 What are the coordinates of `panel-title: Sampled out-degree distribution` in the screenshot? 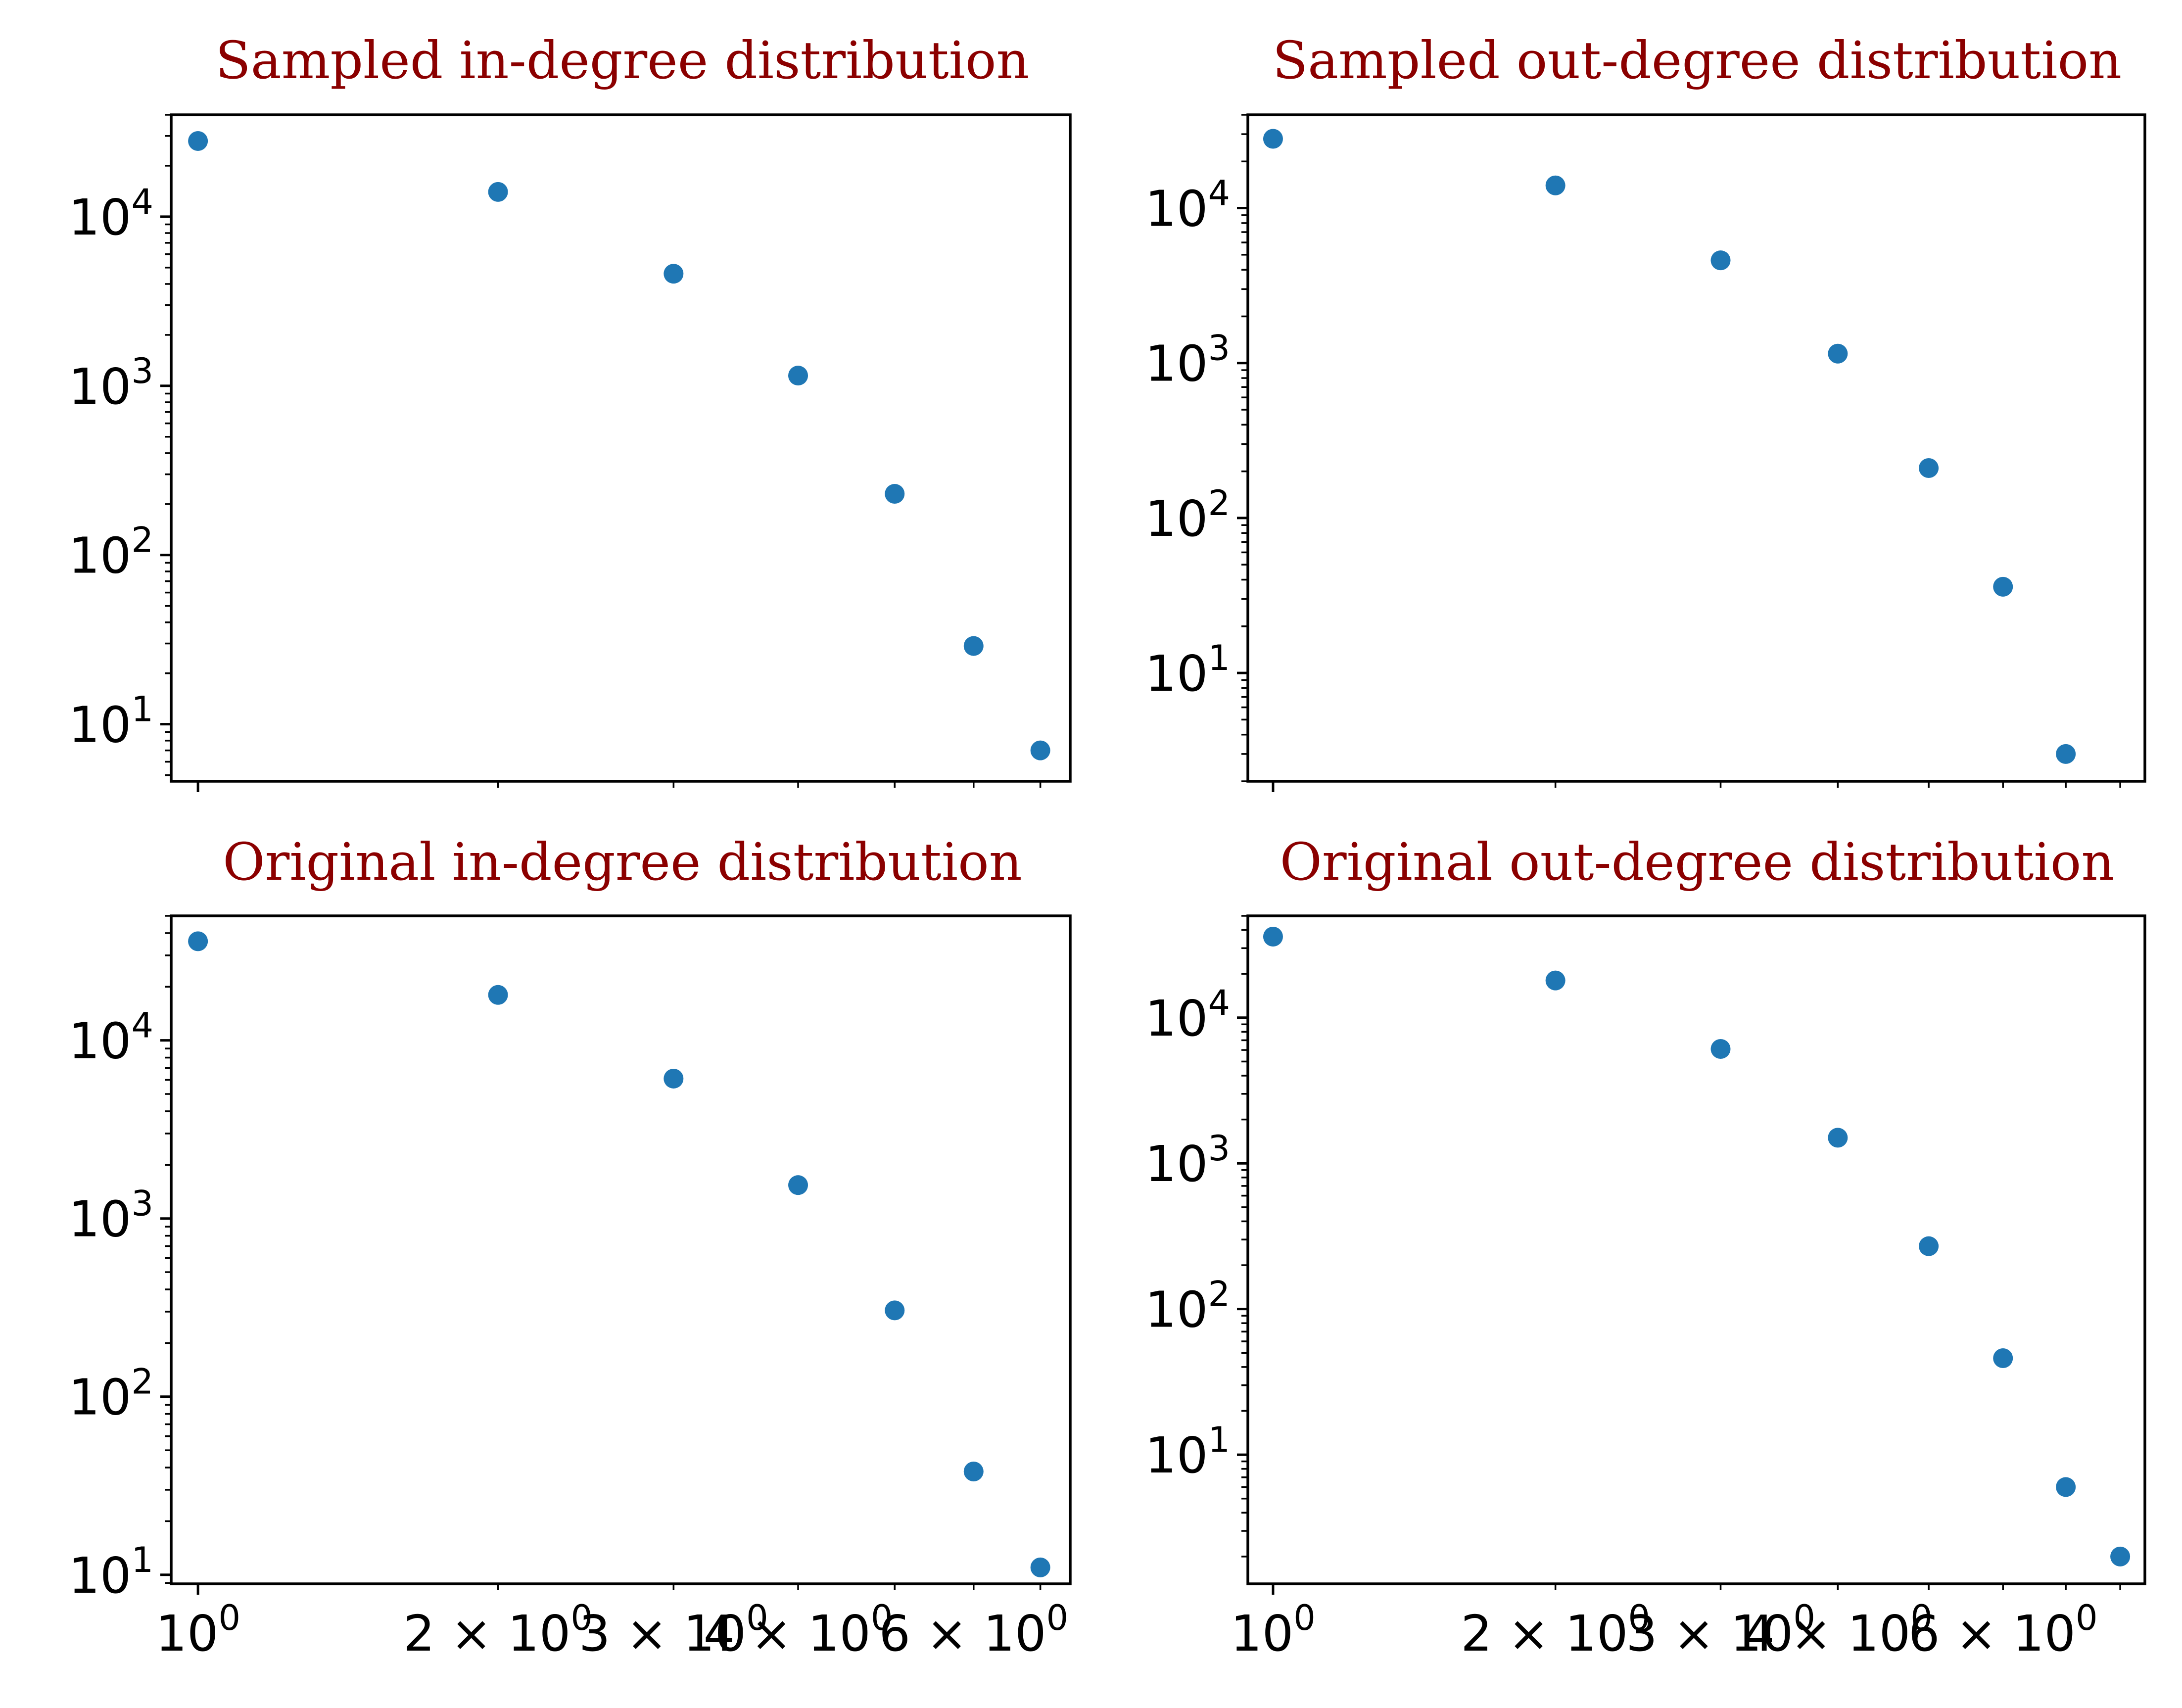 It's located at (1697, 60).